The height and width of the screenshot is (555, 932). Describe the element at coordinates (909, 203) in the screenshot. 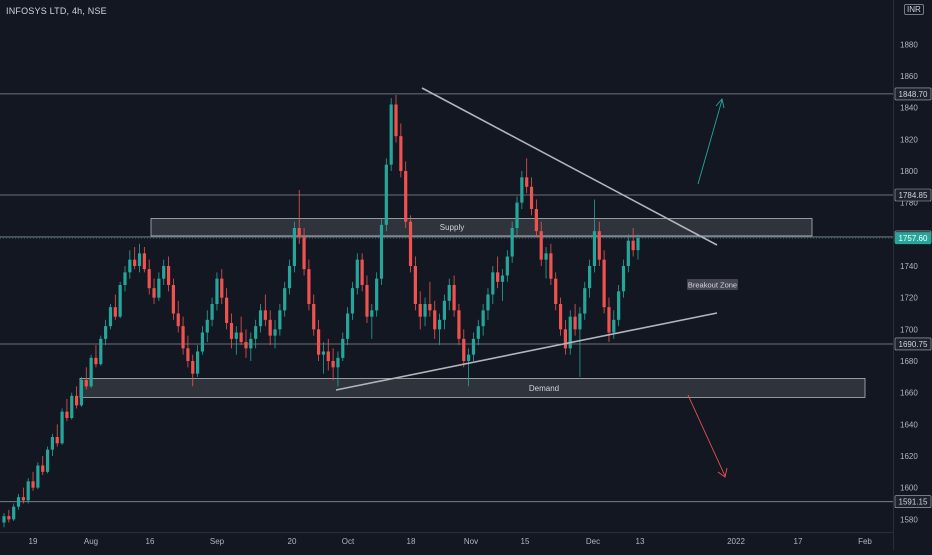

I see `y-tick-label: 1780` at that location.